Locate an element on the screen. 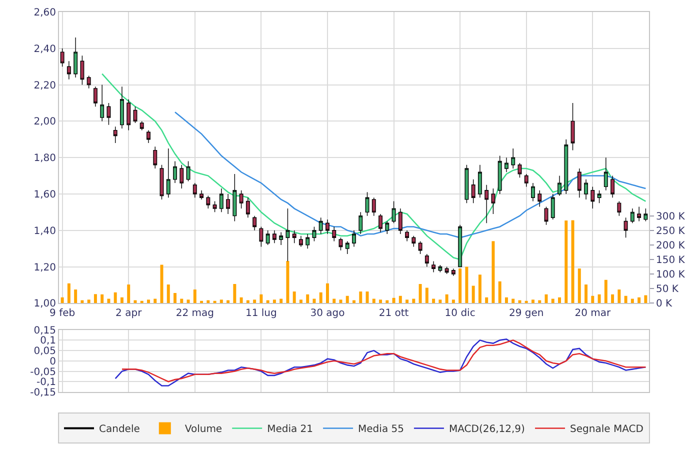 This screenshot has height=451, width=700. y-tick-label: -0,1 is located at coordinates (46, 382).